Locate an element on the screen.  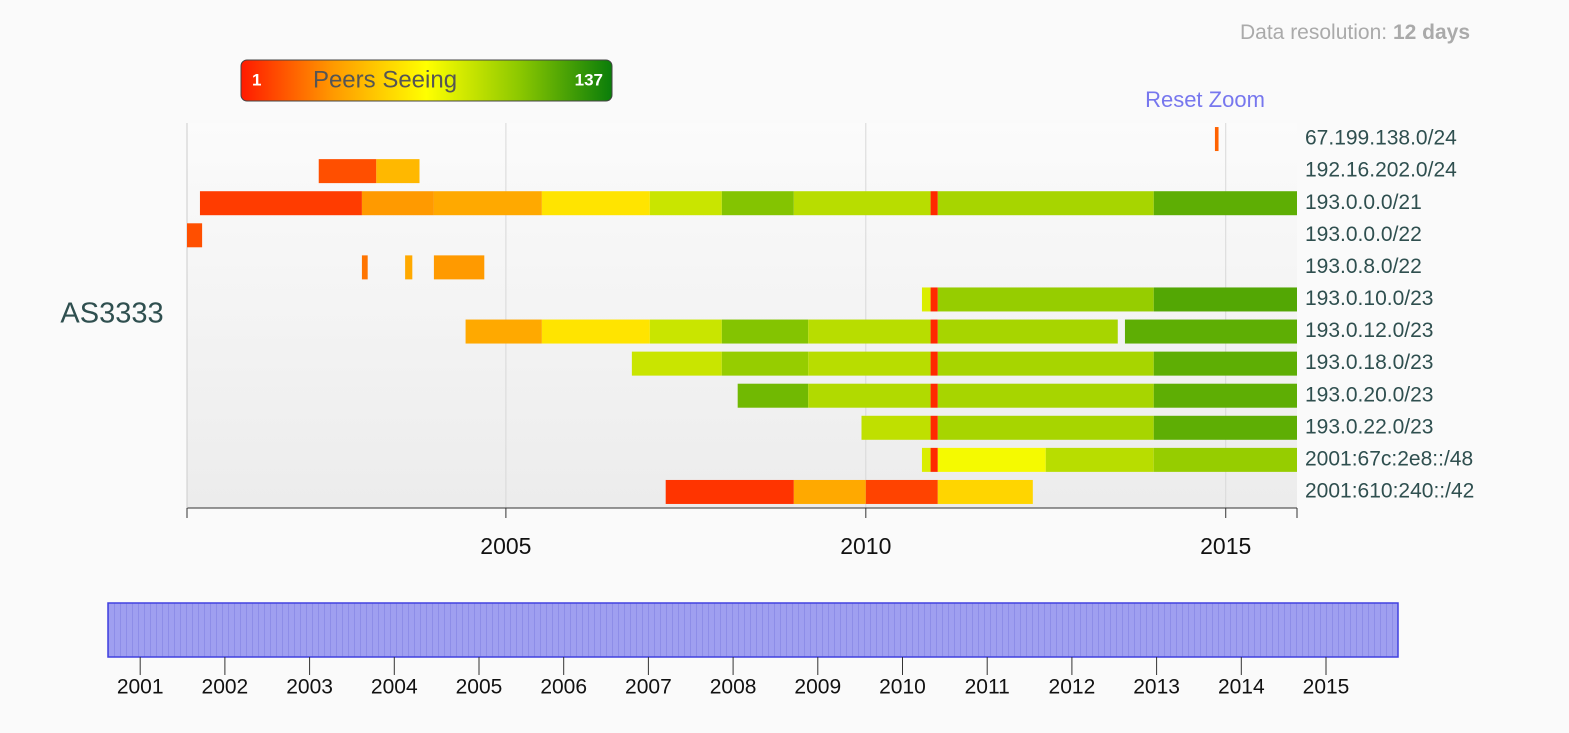
nav-tick-label: 2013 is located at coordinates (1156, 687).